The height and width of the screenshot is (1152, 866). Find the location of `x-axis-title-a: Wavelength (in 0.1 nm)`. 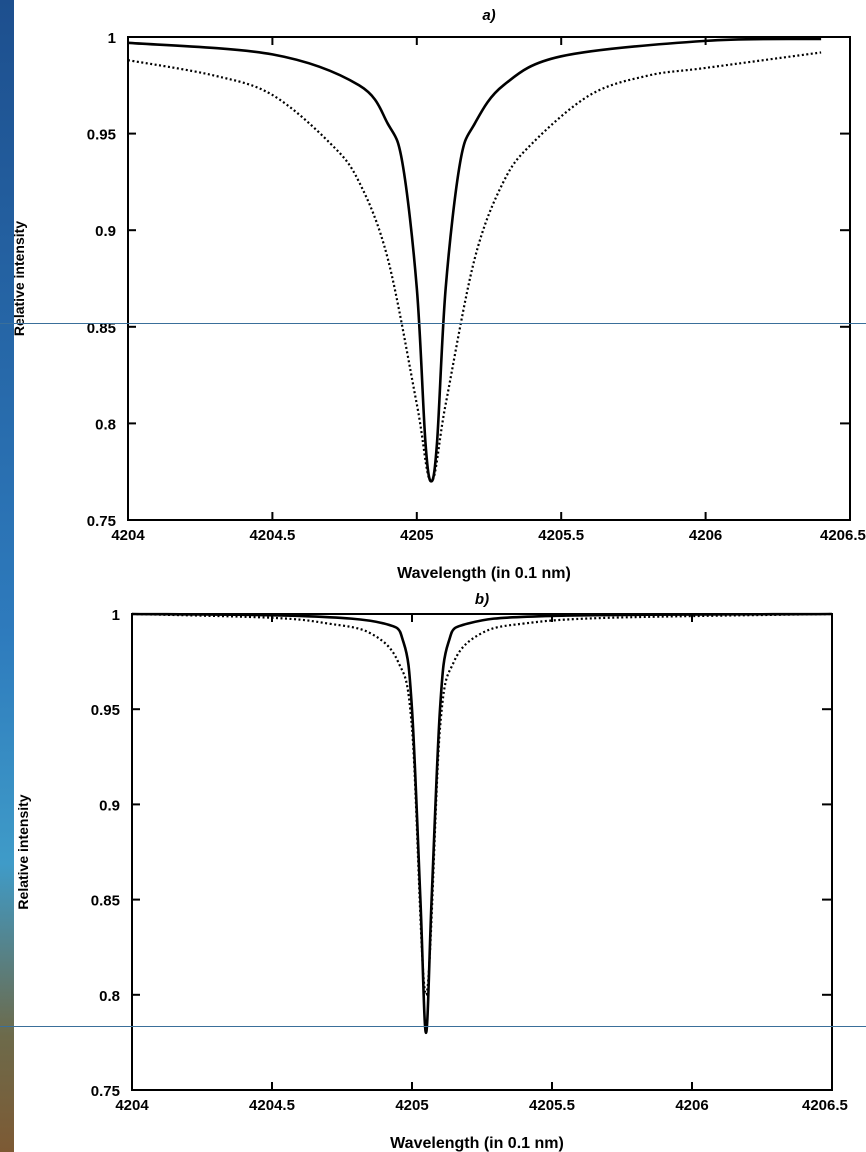

x-axis-title-a: Wavelength (in 0.1 nm) is located at coordinates (484, 573).